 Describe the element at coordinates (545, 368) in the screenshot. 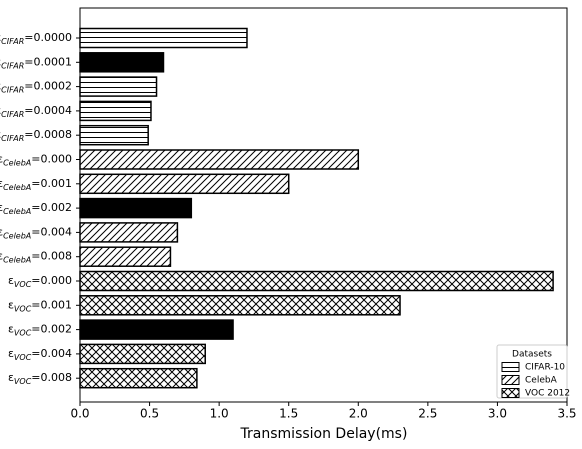

I see `legend-label: CIFAR-10` at that location.